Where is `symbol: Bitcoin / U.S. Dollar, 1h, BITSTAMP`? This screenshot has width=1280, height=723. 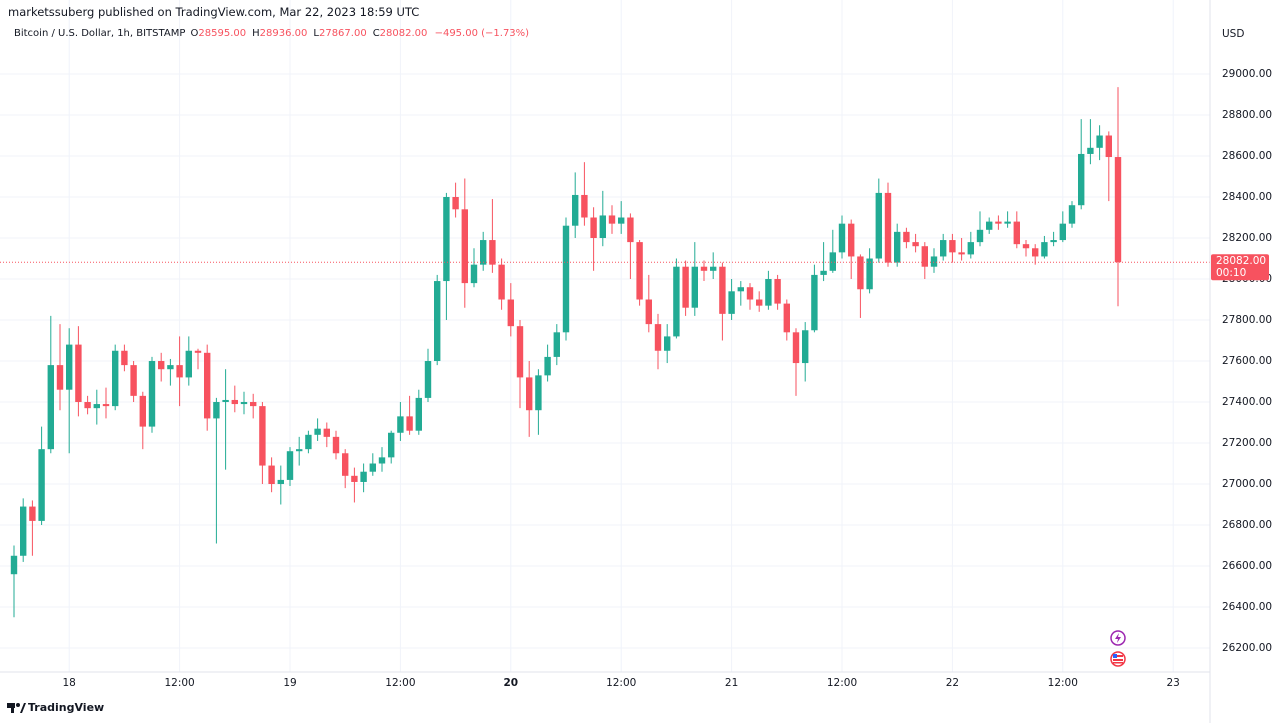
symbol: Bitcoin / U.S. Dollar, 1h, BITSTAMP is located at coordinates (100, 33).